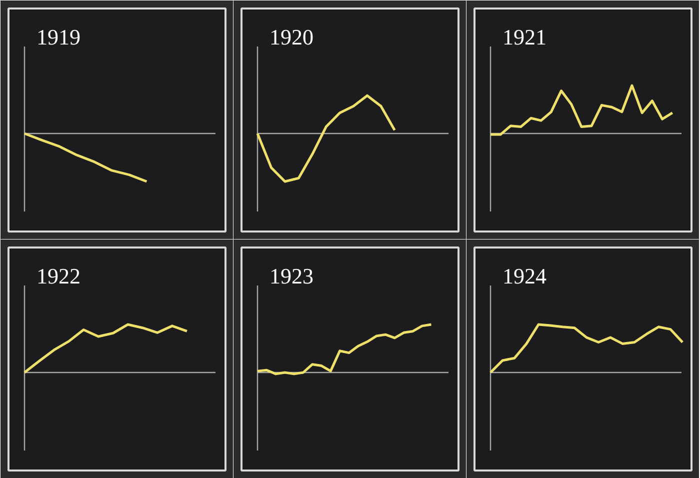  What do you see at coordinates (524, 37) in the screenshot?
I see `chart-title: 1921` at bounding box center [524, 37].